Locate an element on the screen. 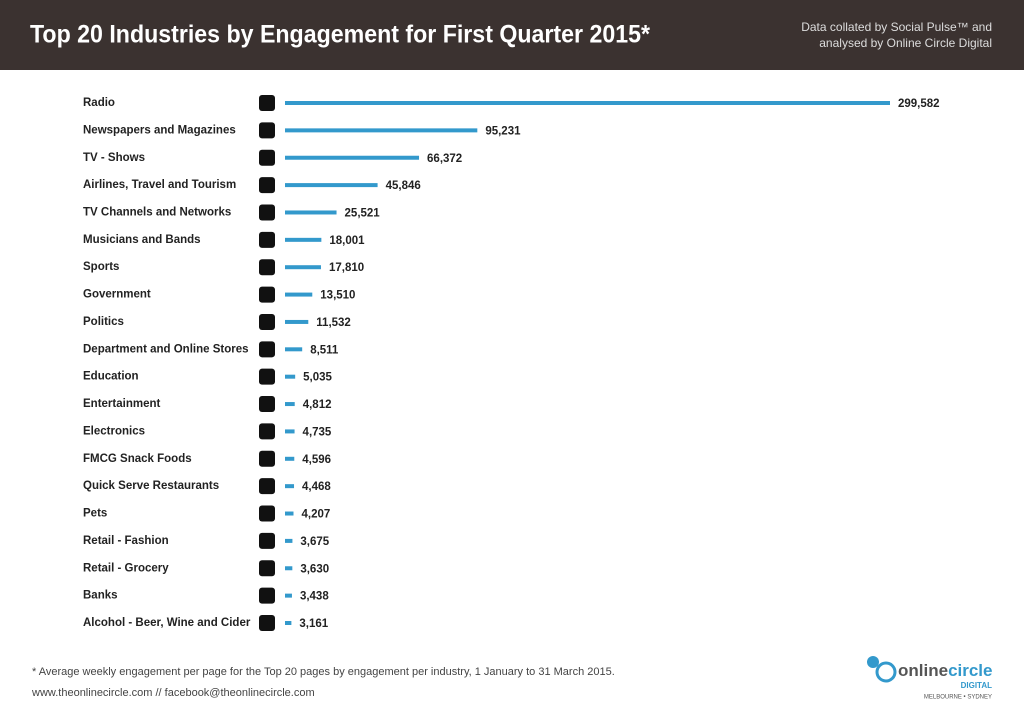 The height and width of the screenshot is (724, 1024). value-label: 3,438 is located at coordinates (314, 597).